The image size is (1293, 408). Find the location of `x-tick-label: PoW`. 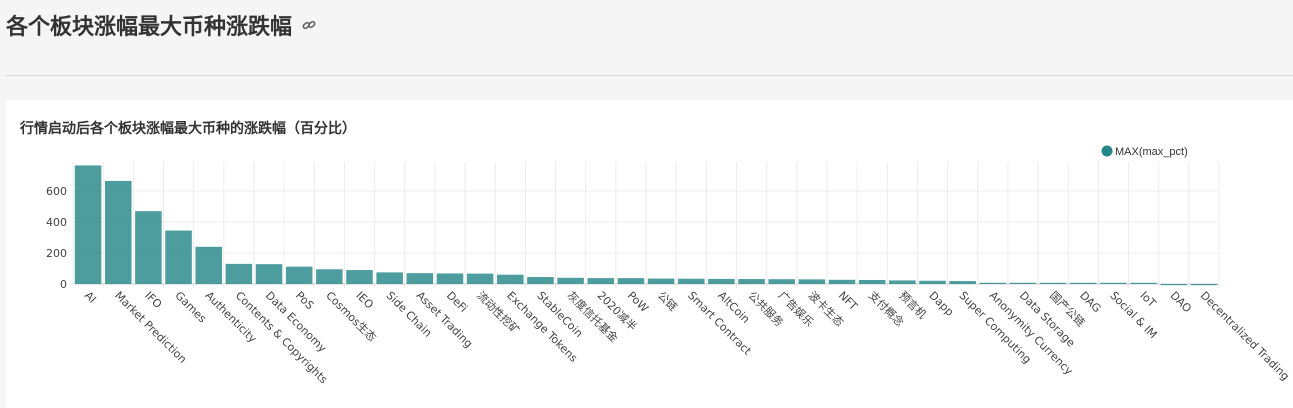

x-tick-label: PoW is located at coordinates (638, 302).